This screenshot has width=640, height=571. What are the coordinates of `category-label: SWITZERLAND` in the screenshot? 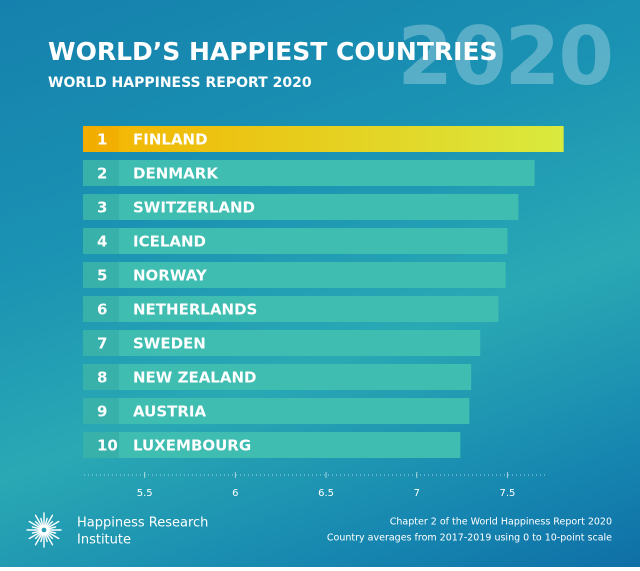 It's located at (194, 208).